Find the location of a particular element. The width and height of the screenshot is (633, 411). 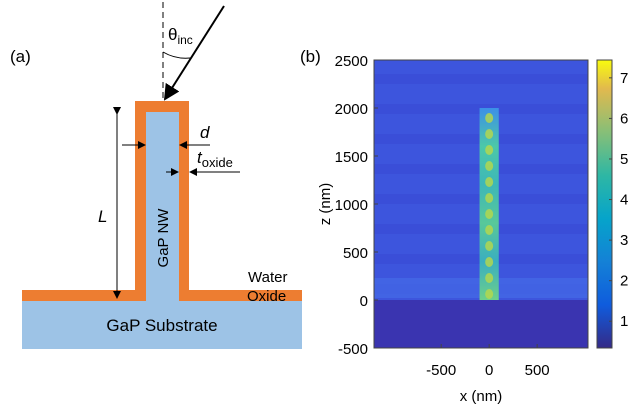

t-sub: oxide is located at coordinates (217, 162).